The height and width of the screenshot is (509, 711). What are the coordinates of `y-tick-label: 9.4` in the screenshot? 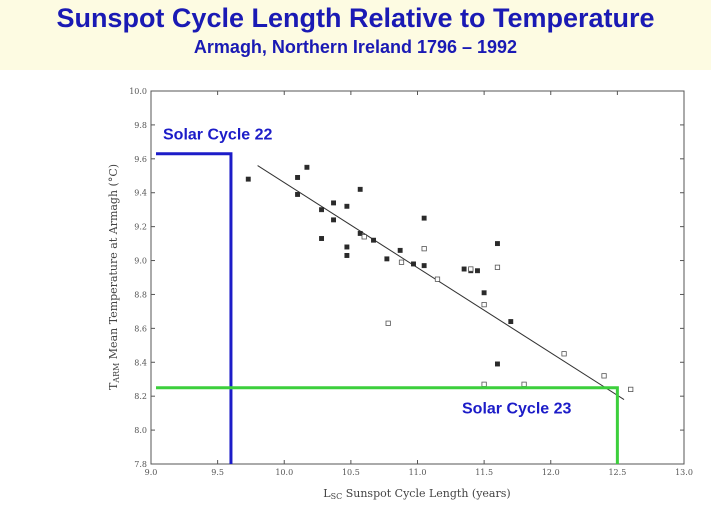 It's located at (140, 193).